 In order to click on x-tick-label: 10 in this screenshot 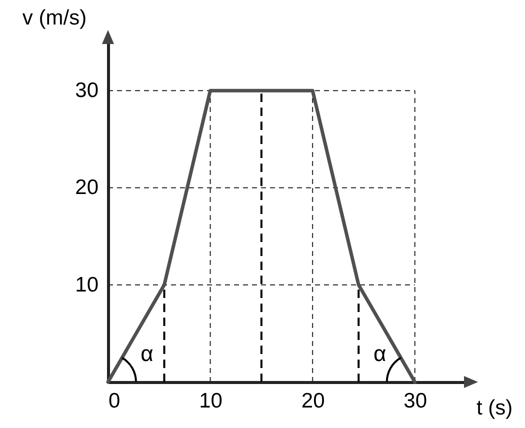, I will do `click(210, 401)`.